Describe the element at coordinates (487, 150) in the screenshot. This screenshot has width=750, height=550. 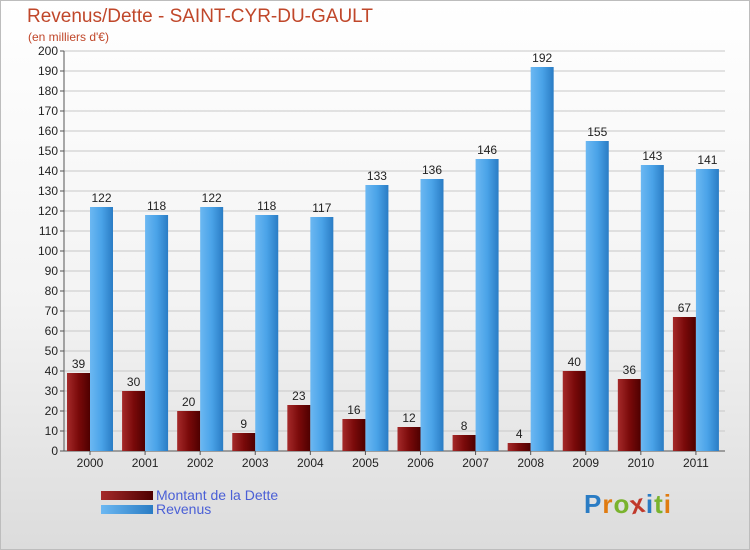
I see `data-label-revenus: 146` at that location.